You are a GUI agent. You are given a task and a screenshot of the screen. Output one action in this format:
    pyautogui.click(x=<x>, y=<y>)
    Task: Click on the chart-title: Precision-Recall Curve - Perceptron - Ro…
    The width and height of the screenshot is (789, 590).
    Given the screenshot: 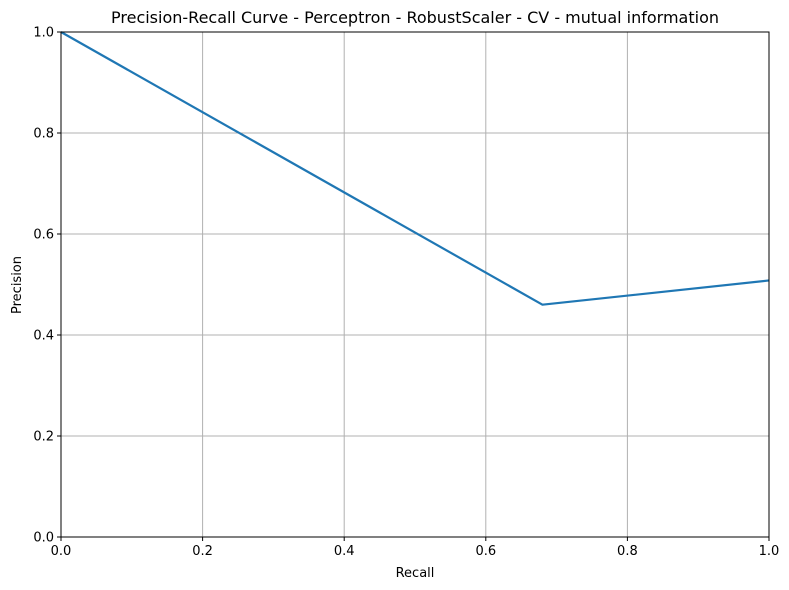 What is the action you would take?
    pyautogui.click(x=415, y=17)
    